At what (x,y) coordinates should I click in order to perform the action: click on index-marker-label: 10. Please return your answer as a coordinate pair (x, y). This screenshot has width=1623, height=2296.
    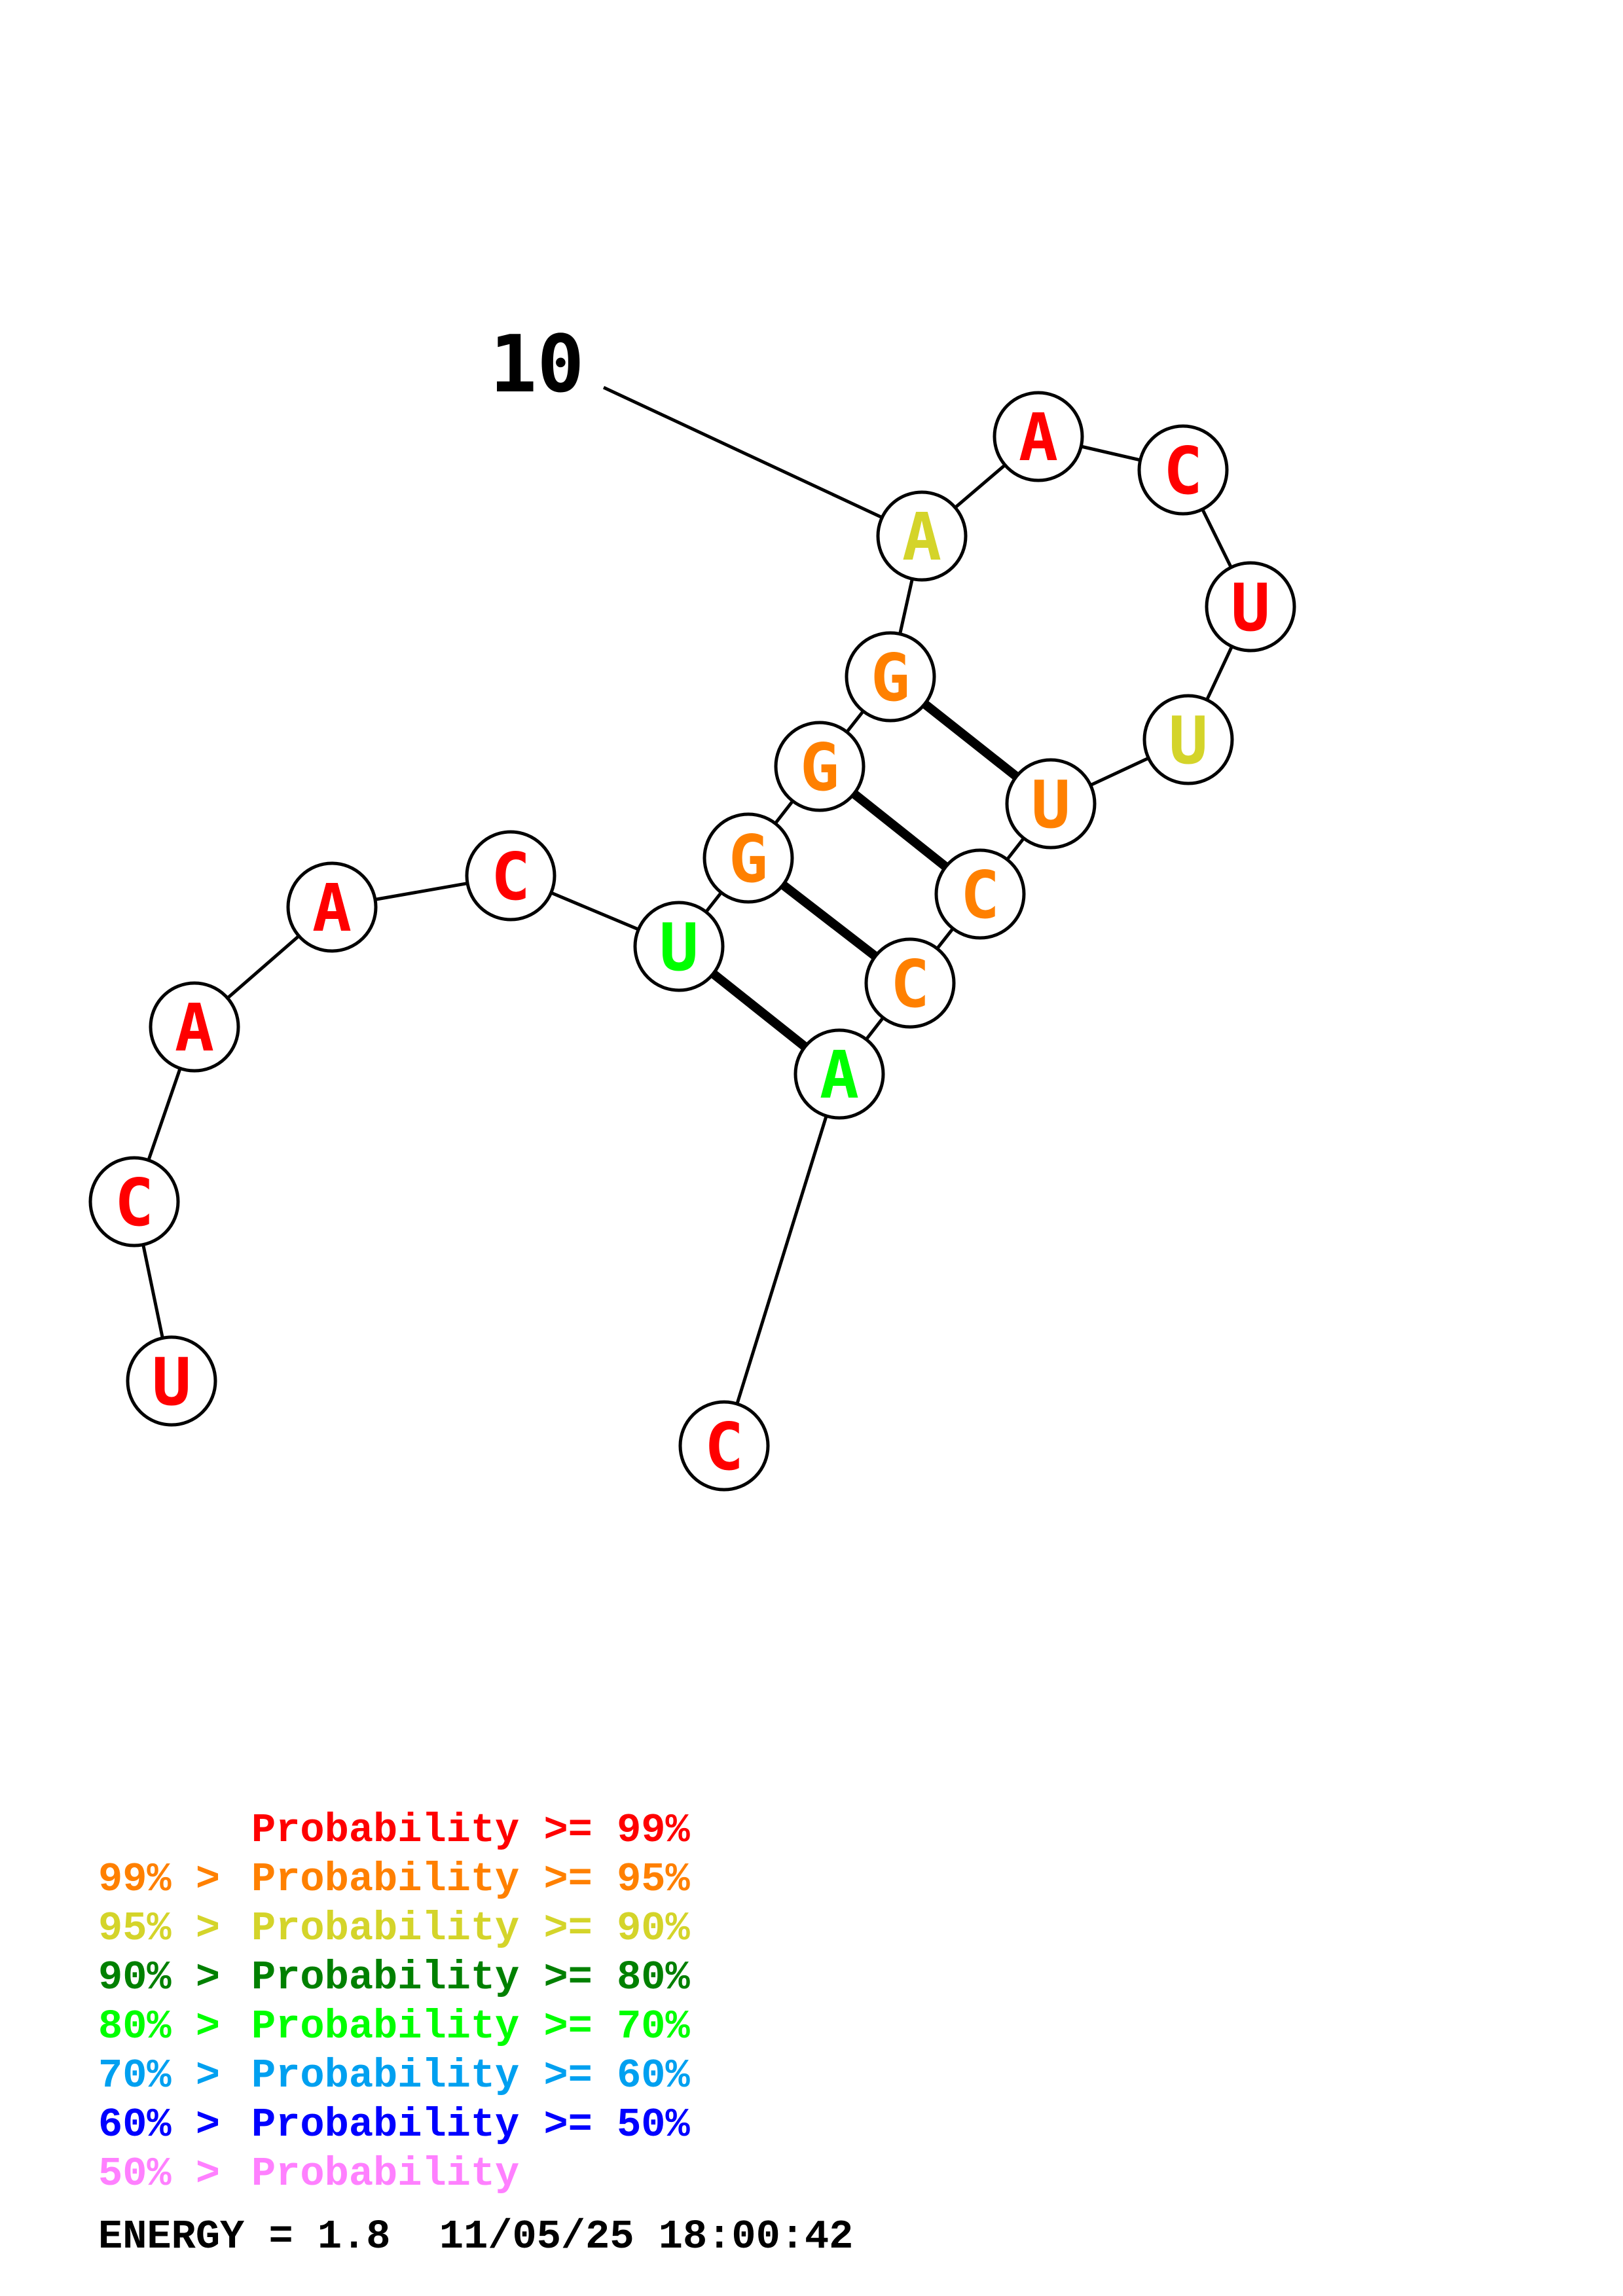
    Looking at the image, I should click on (537, 364).